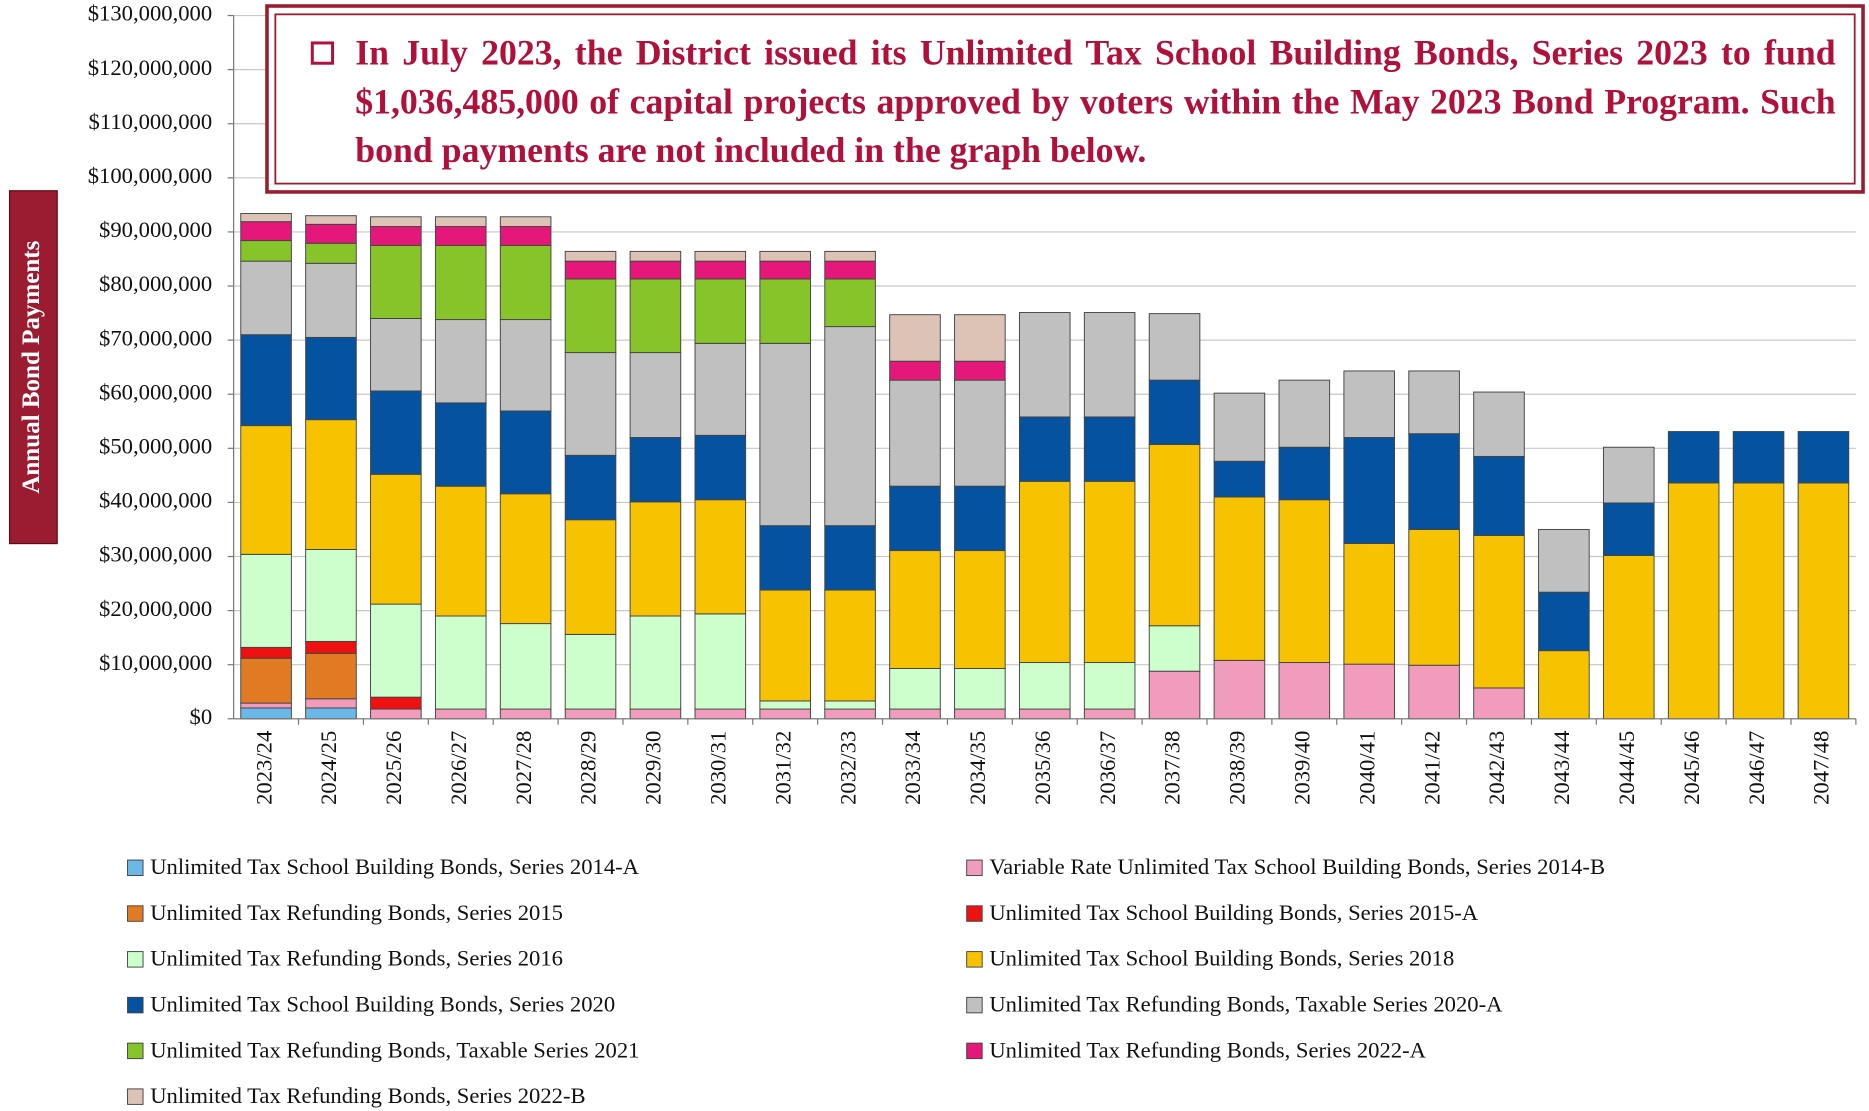 The height and width of the screenshot is (1111, 1869). What do you see at coordinates (1496, 768) in the screenshot?
I see `x-tick-label: 2042/43` at bounding box center [1496, 768].